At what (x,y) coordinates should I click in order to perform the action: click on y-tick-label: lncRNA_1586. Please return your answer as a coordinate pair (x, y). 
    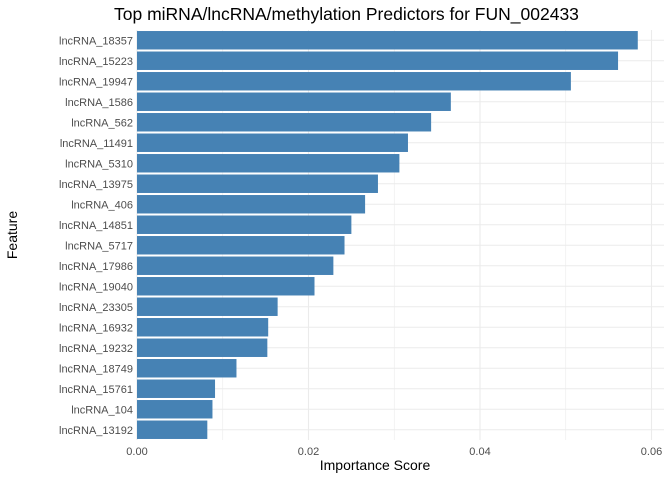
    Looking at the image, I should click on (99, 103).